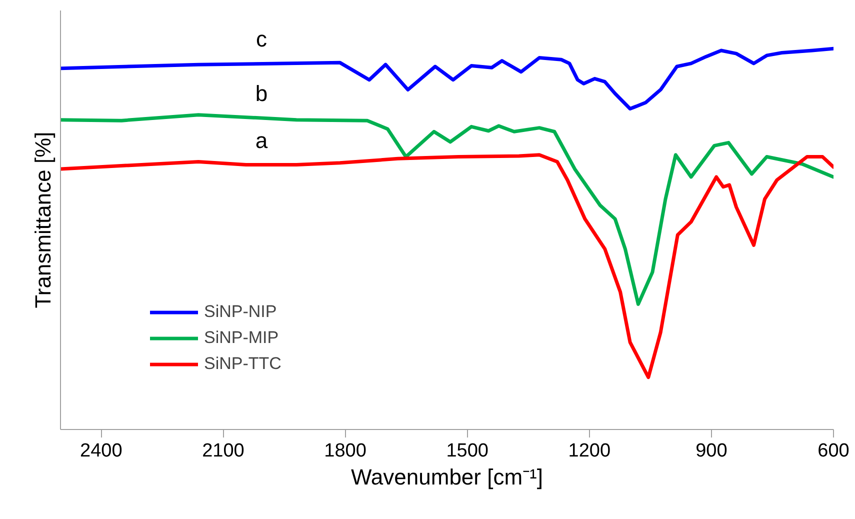 The image size is (855, 519). What do you see at coordinates (223, 451) in the screenshot?
I see `x-tick-label: 2100` at bounding box center [223, 451].